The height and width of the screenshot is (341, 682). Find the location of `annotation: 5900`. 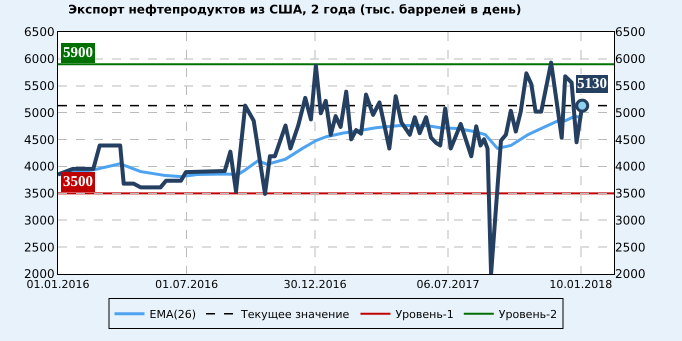

annotation: 5900 is located at coordinates (78, 53).